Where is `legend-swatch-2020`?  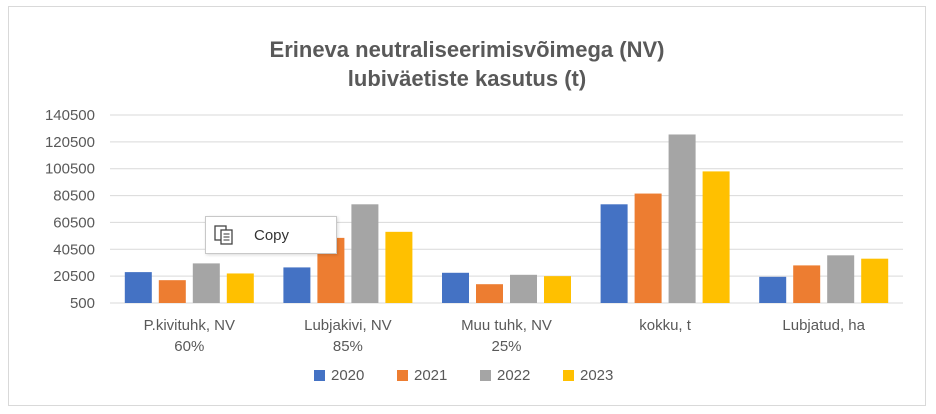
legend-swatch-2020 is located at coordinates (319, 375).